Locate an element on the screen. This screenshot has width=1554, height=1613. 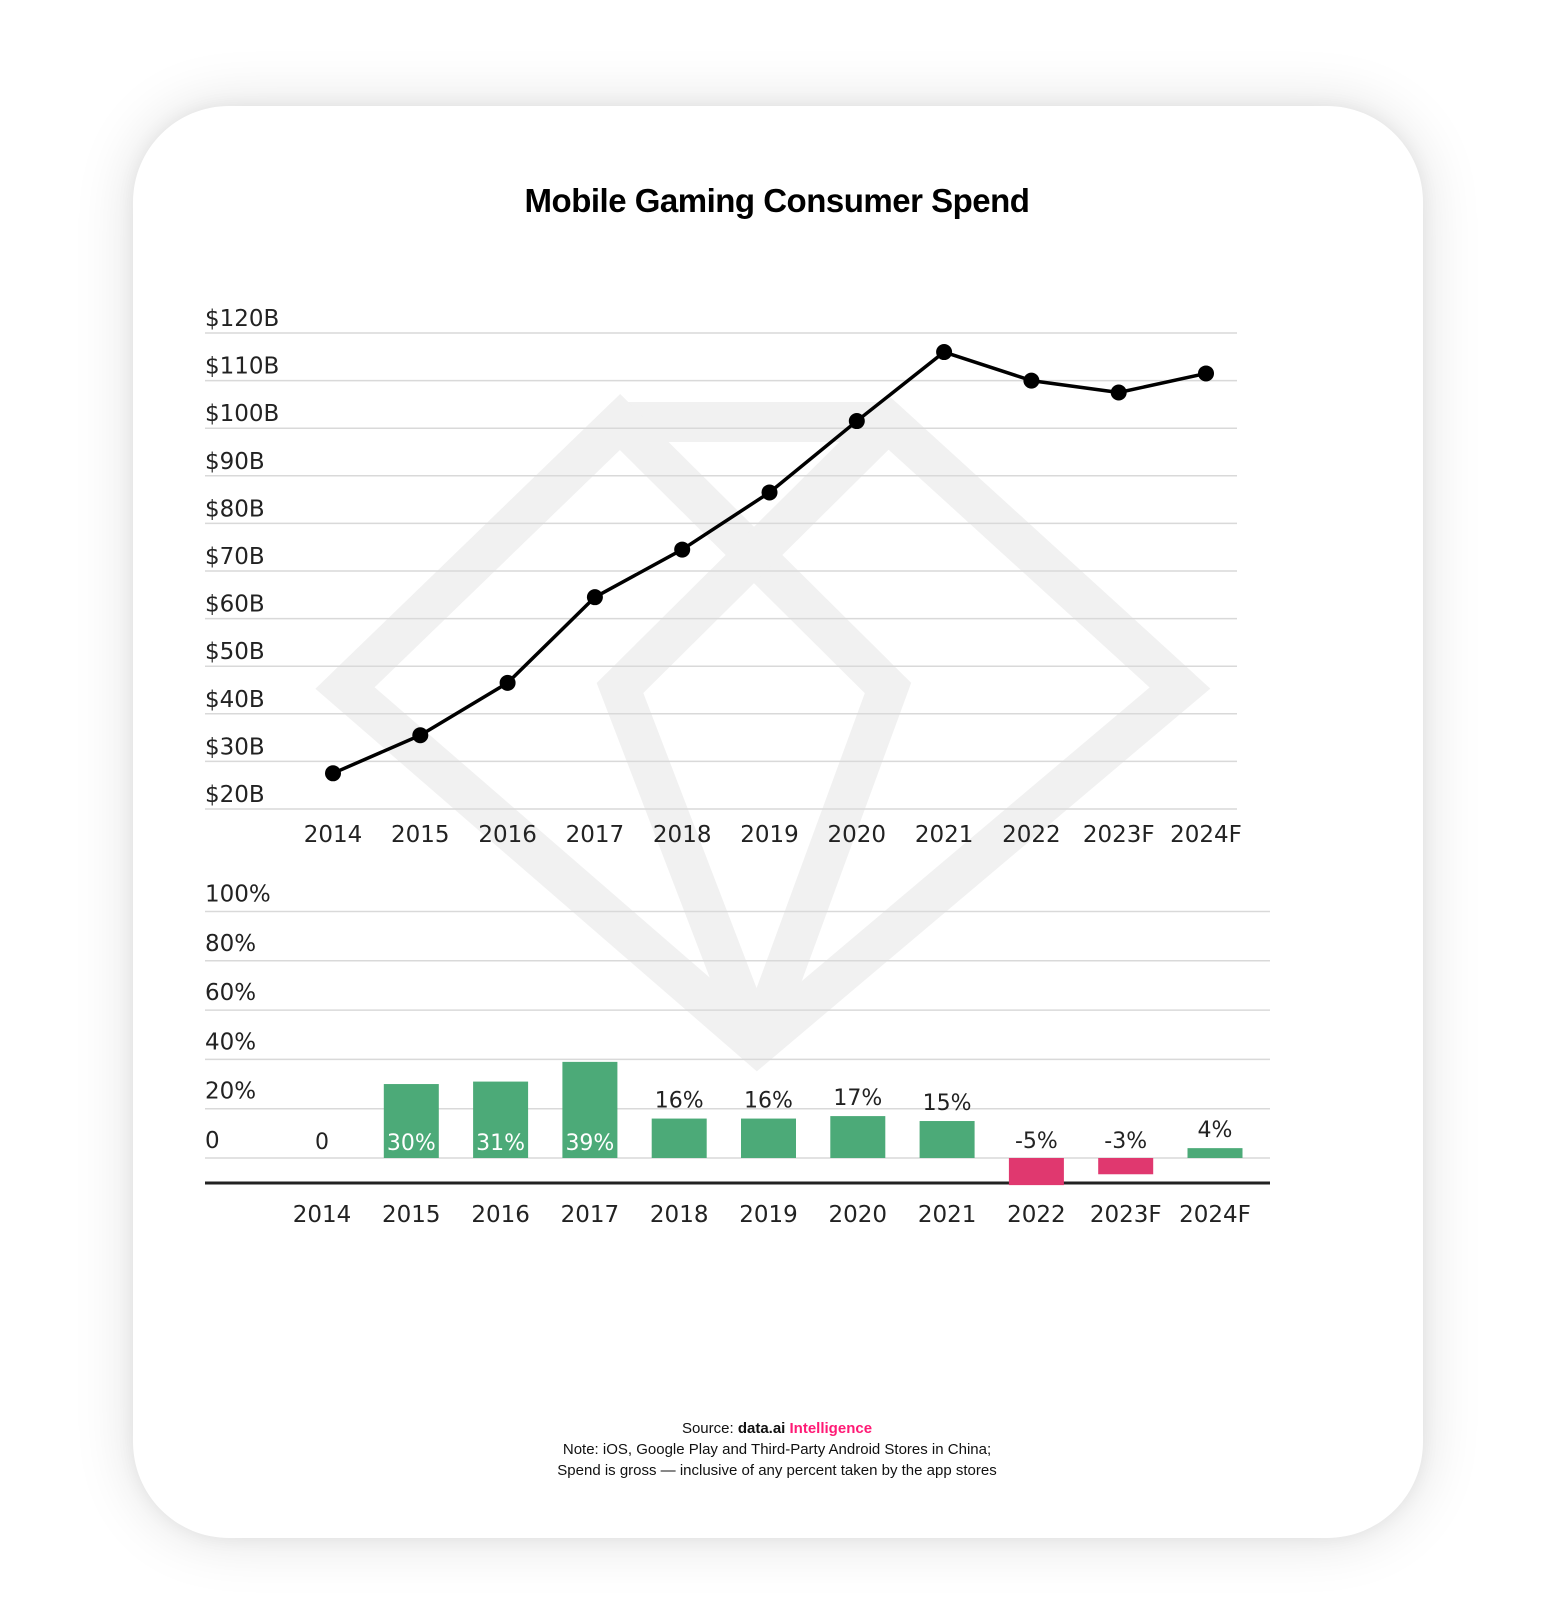
bar-data-label: 17% is located at coordinates (857, 1098).